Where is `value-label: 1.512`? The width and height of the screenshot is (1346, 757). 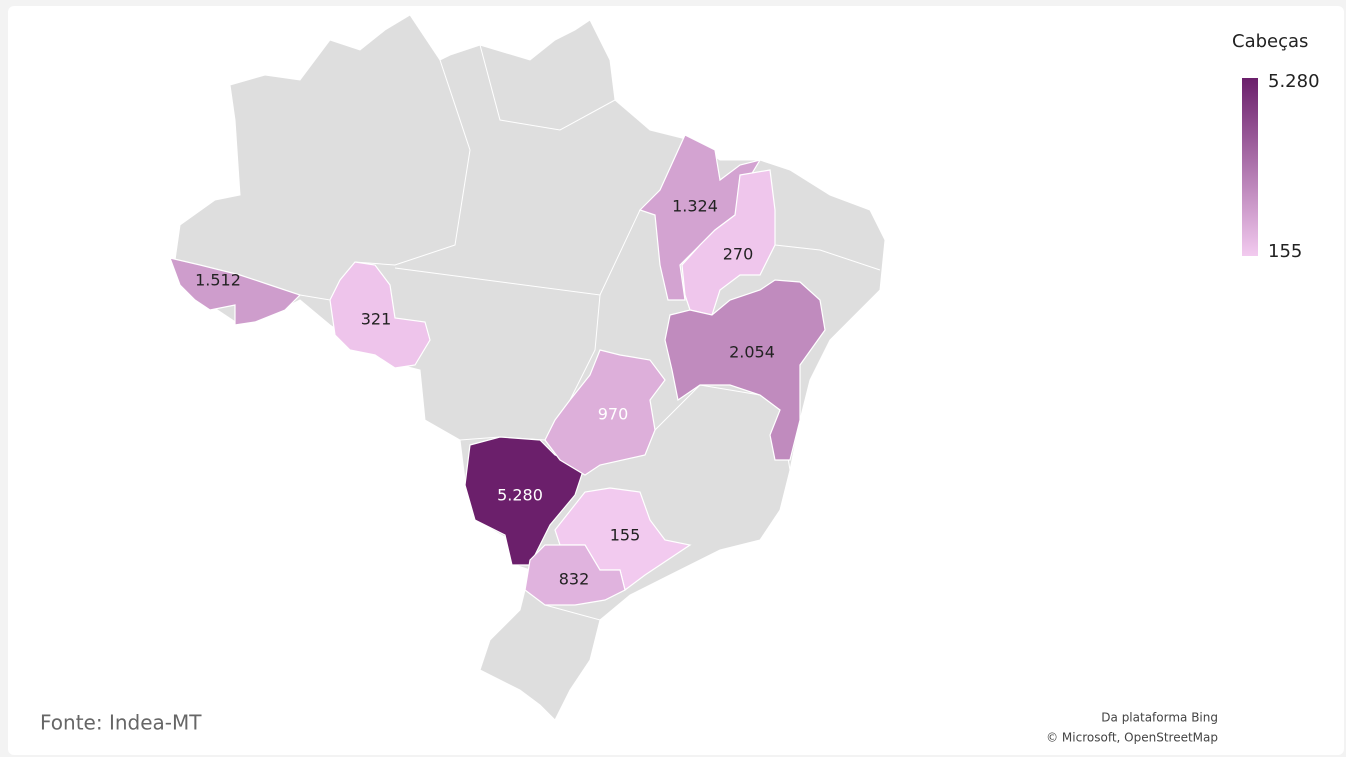
value-label: 1.512 is located at coordinates (218, 280).